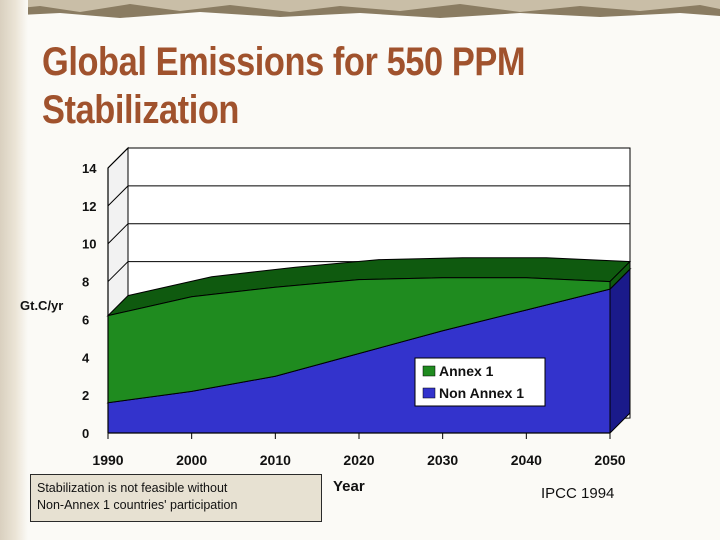  What do you see at coordinates (349, 486) in the screenshot?
I see `x-axis-label: Year` at bounding box center [349, 486].